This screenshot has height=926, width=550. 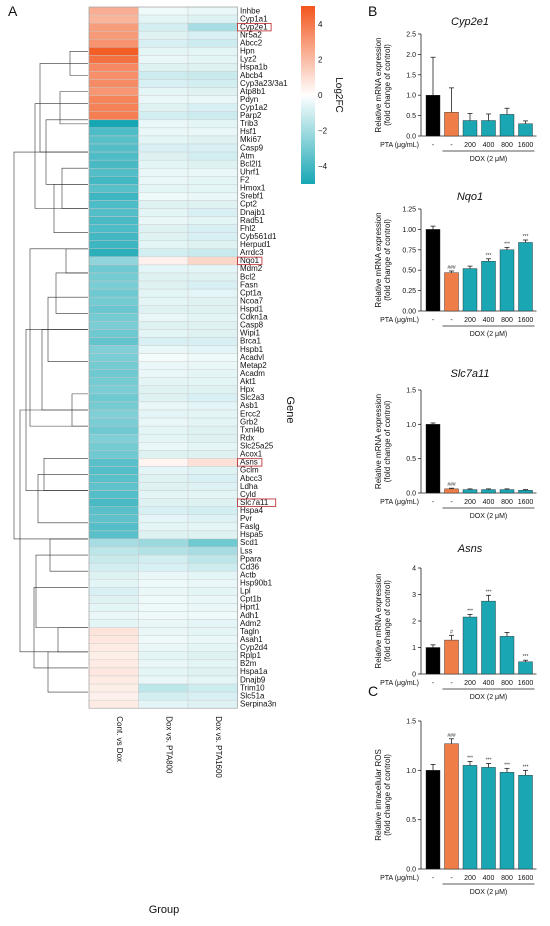 I want to click on legend-tick-label: 4, so click(x=320, y=24).